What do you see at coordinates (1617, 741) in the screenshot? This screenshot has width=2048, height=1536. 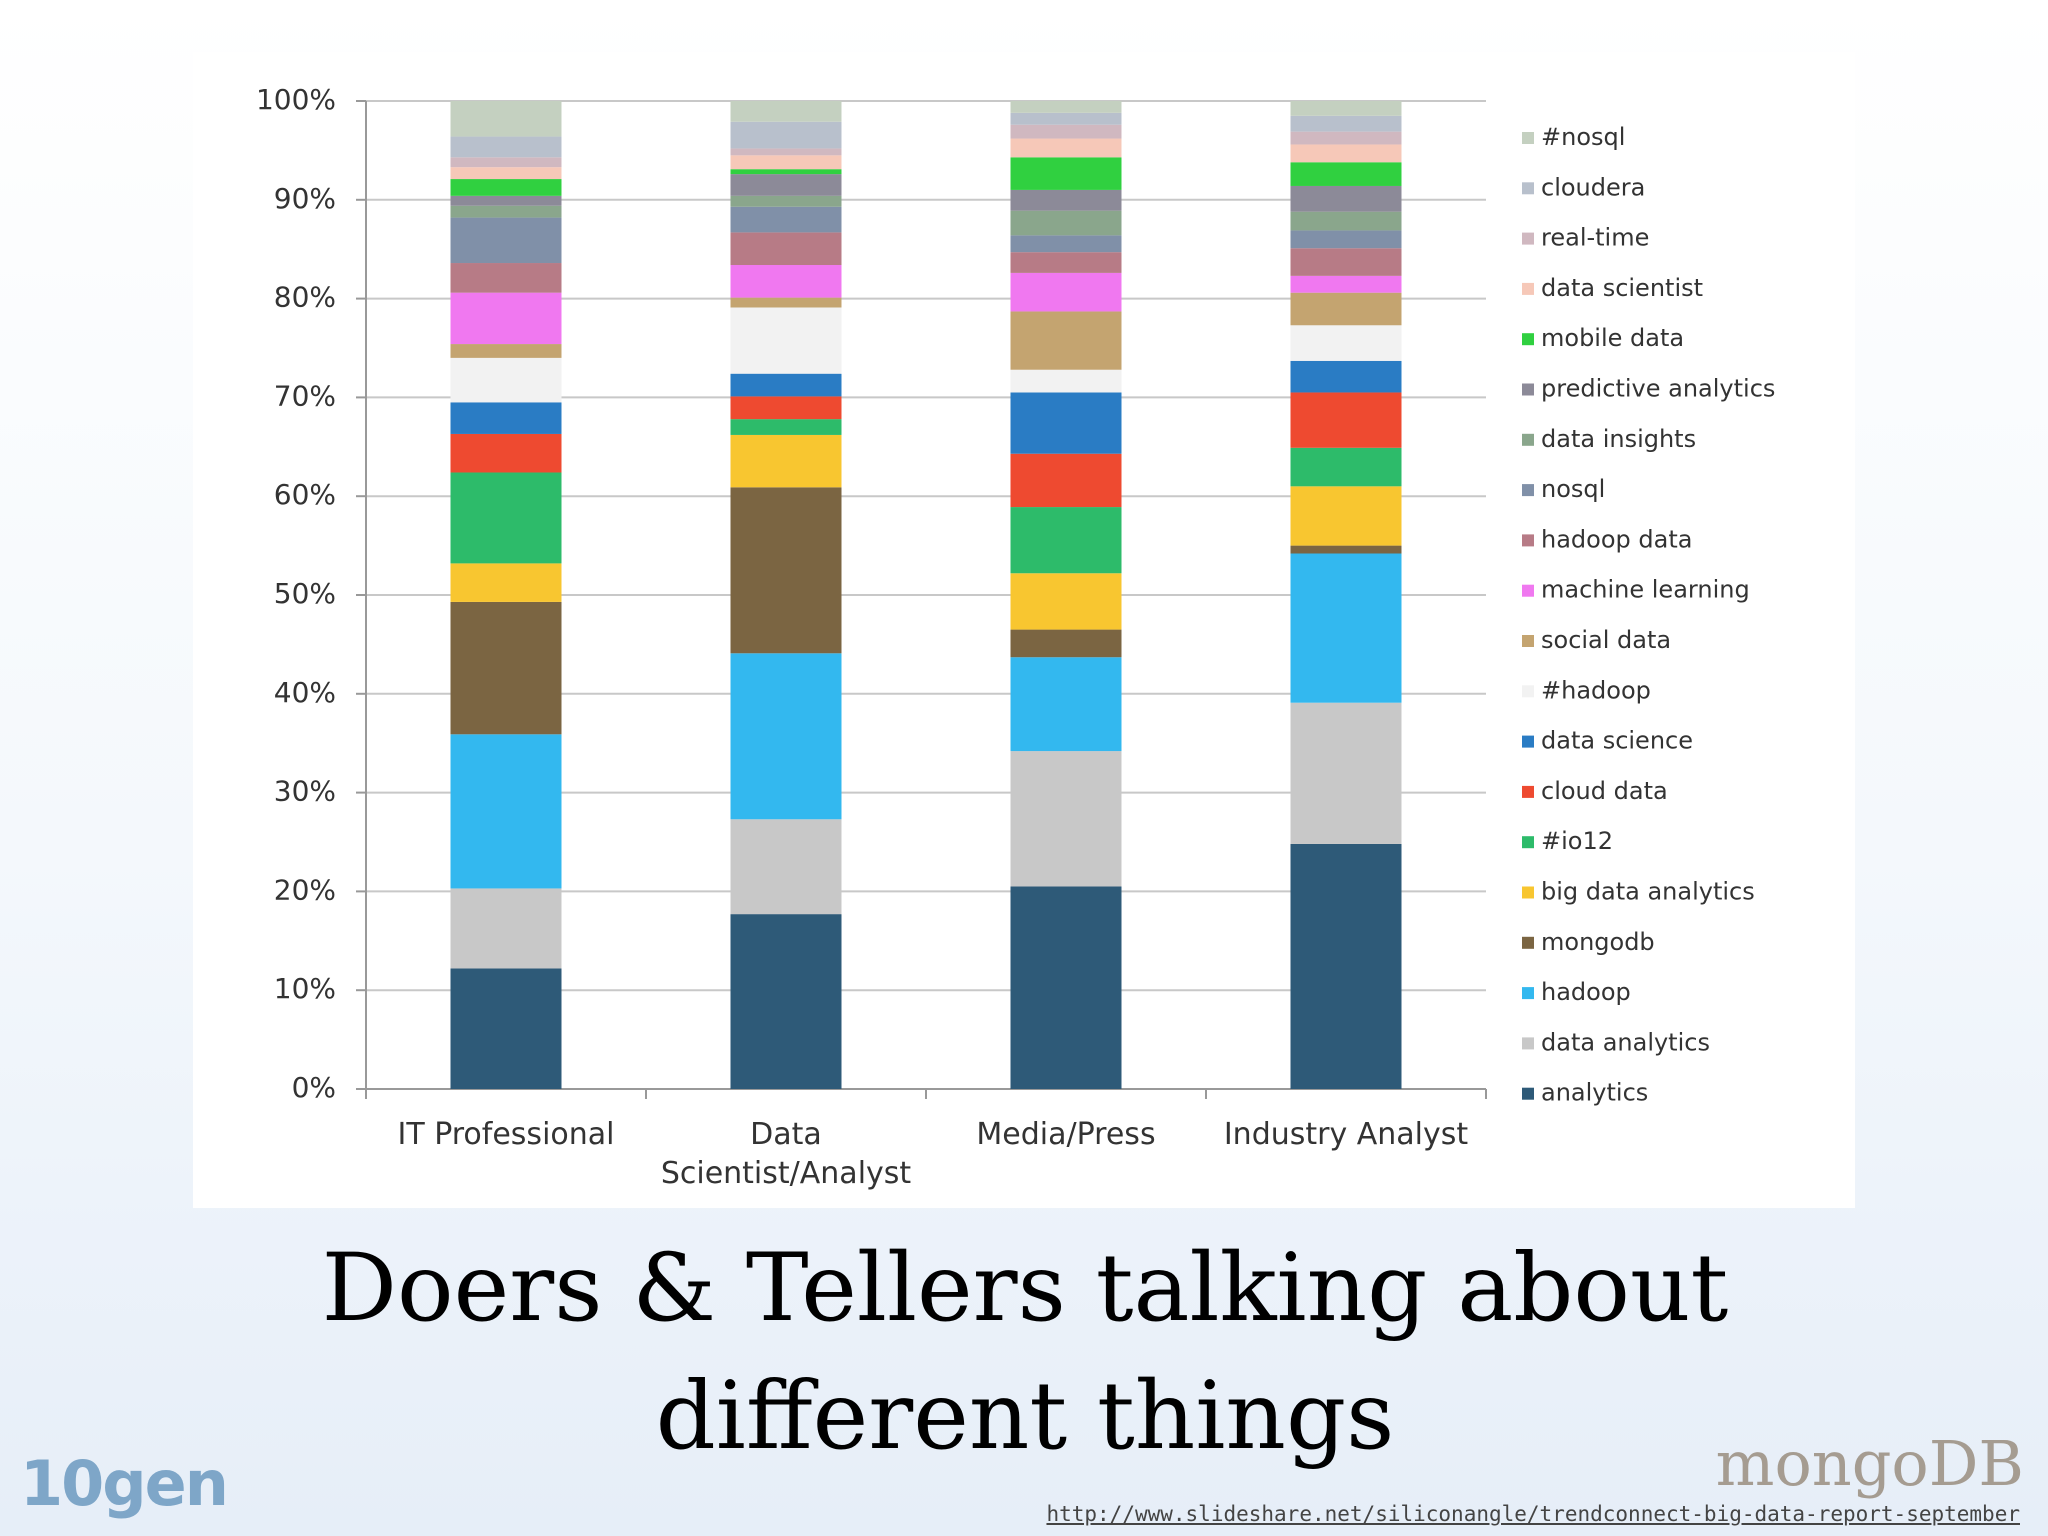 I see `legend-label: data science` at bounding box center [1617, 741].